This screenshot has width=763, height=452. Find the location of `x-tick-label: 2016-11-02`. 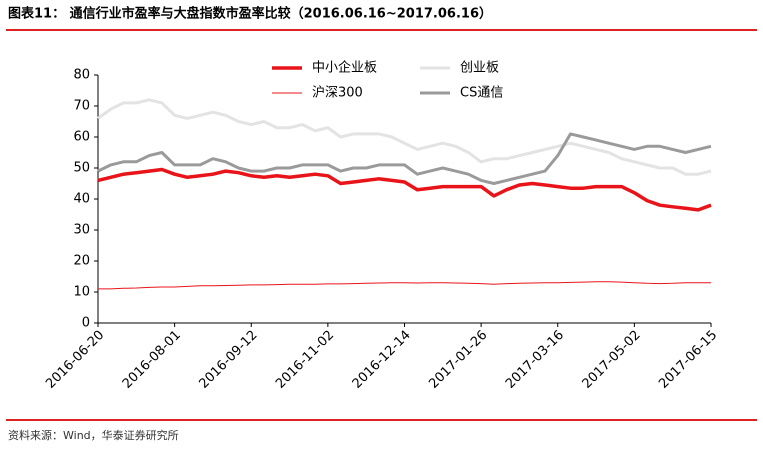

x-tick-label: 2016-11-02 is located at coordinates (305, 360).